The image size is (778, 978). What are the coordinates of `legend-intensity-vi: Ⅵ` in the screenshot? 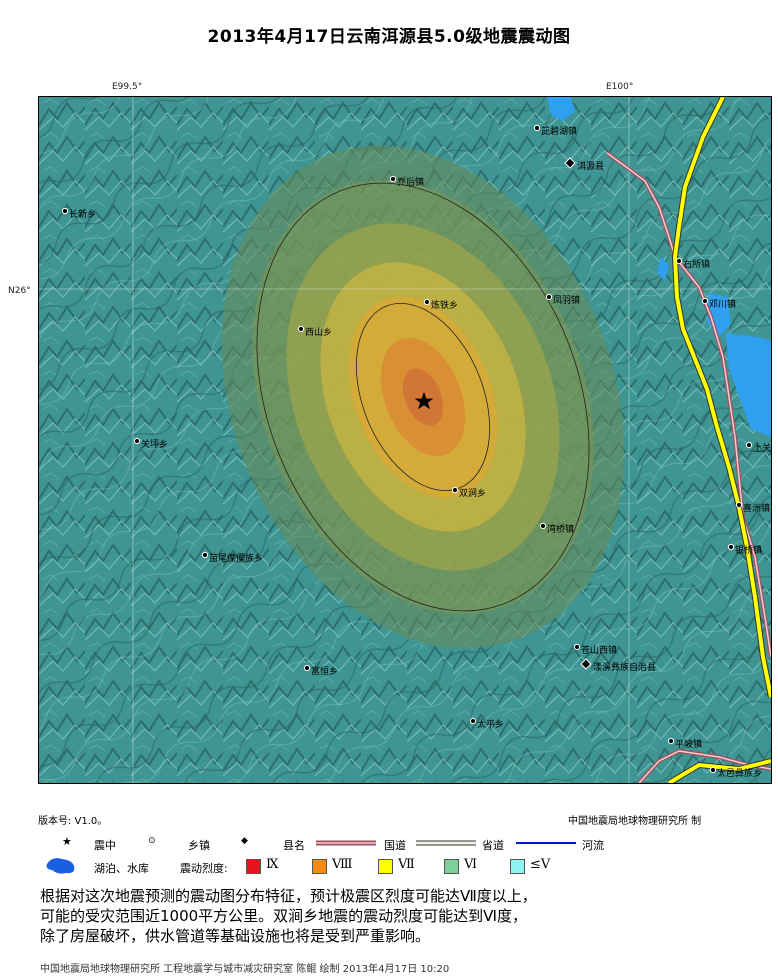 It's located at (471, 864).